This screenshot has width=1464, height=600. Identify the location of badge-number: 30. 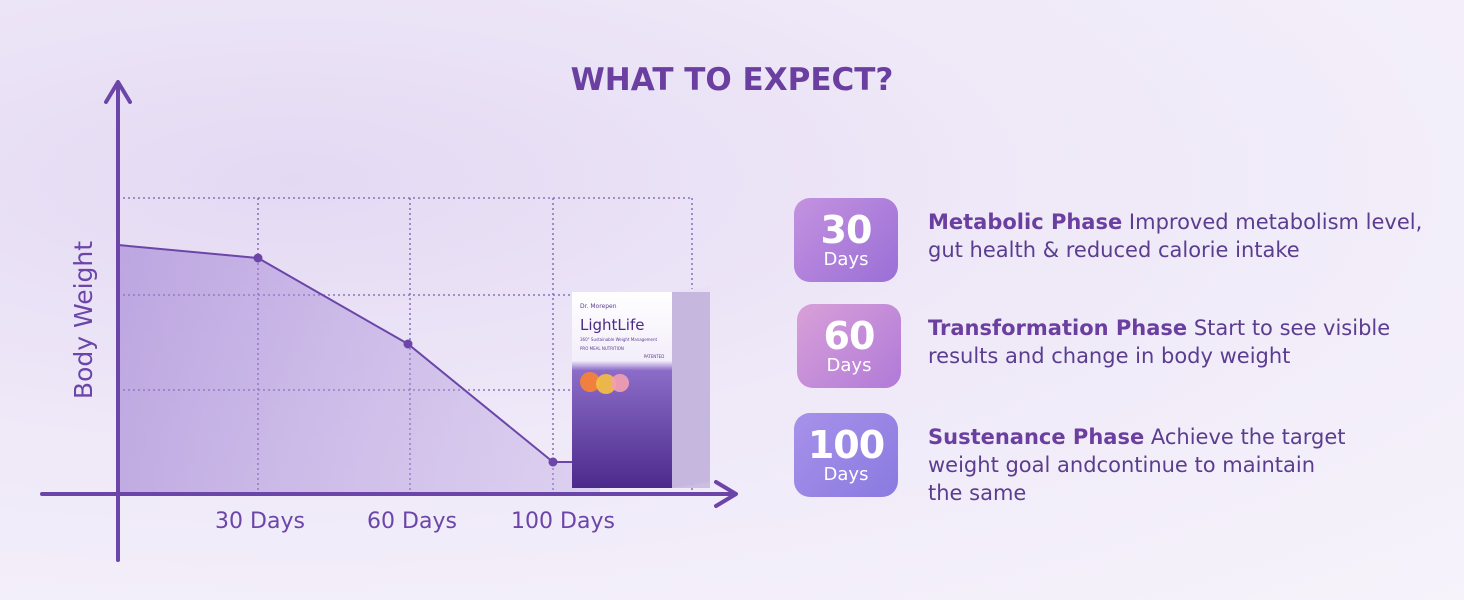
(846, 230).